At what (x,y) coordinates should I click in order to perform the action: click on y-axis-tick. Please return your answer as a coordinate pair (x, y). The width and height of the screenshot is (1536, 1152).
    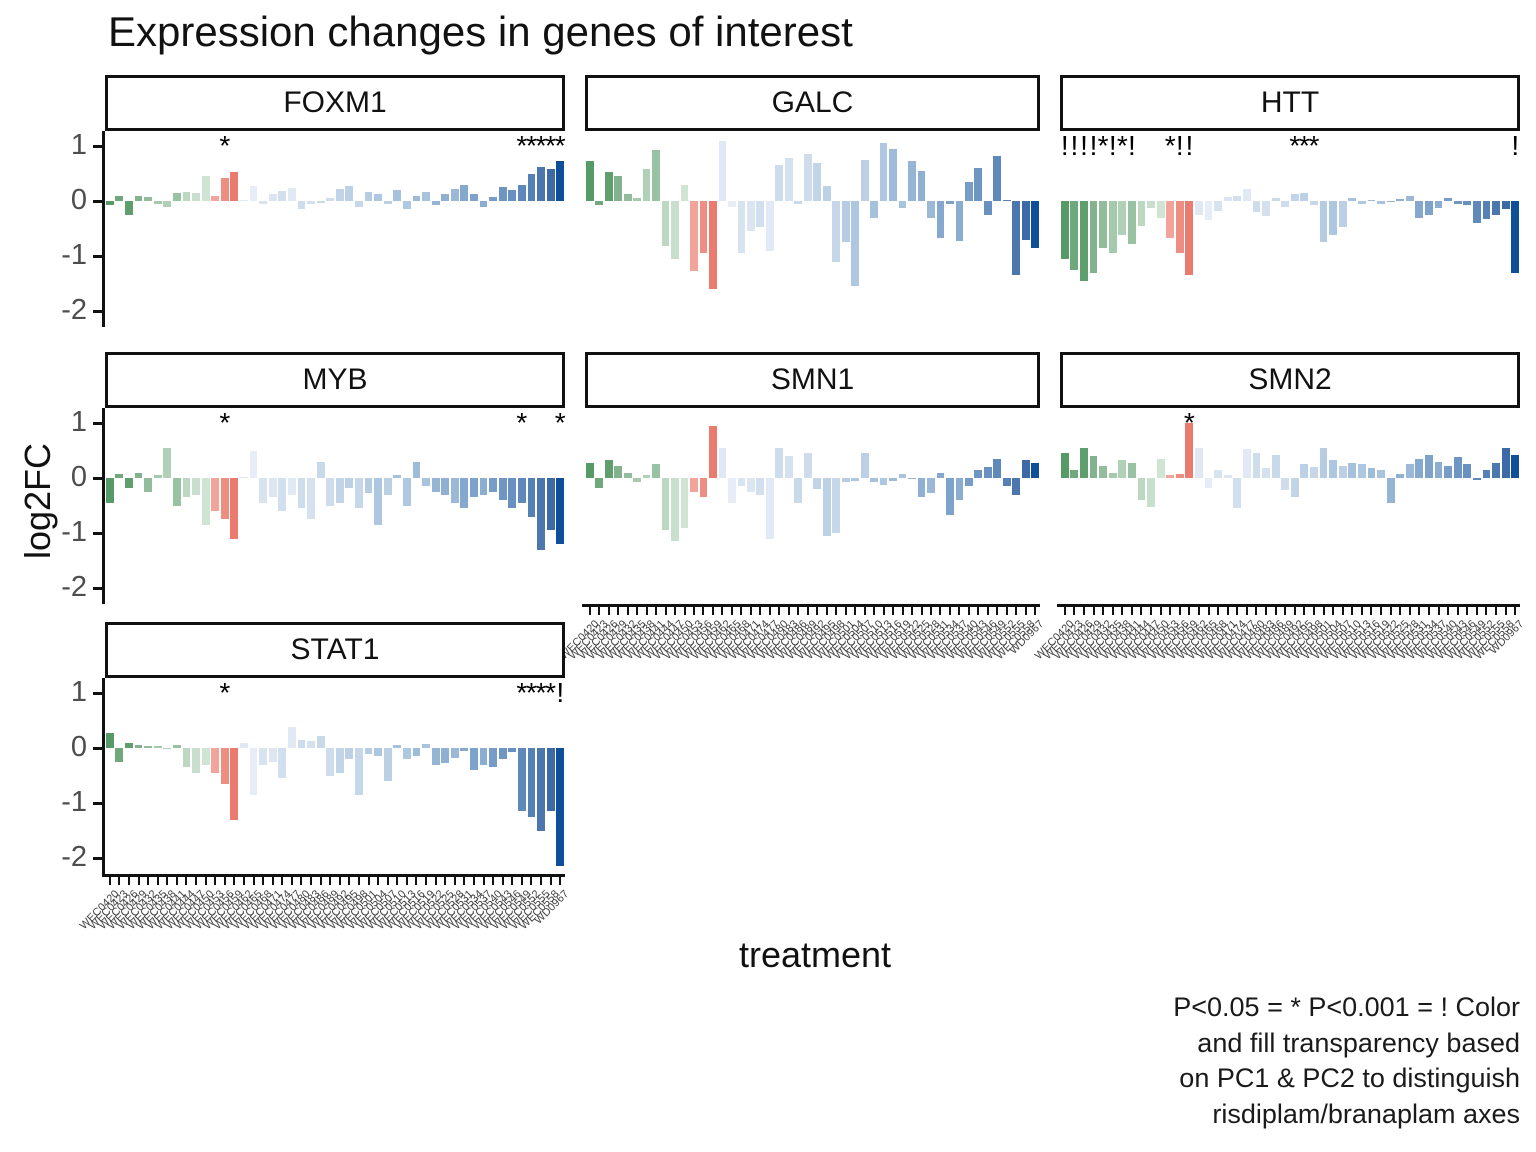
    Looking at the image, I should click on (97, 858).